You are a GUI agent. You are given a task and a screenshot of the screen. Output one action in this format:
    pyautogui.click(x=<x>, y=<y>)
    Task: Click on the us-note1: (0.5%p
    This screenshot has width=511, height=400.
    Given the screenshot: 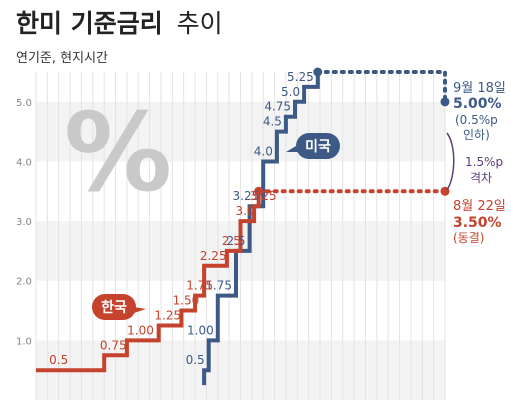 What is the action you would take?
    pyautogui.click(x=476, y=120)
    